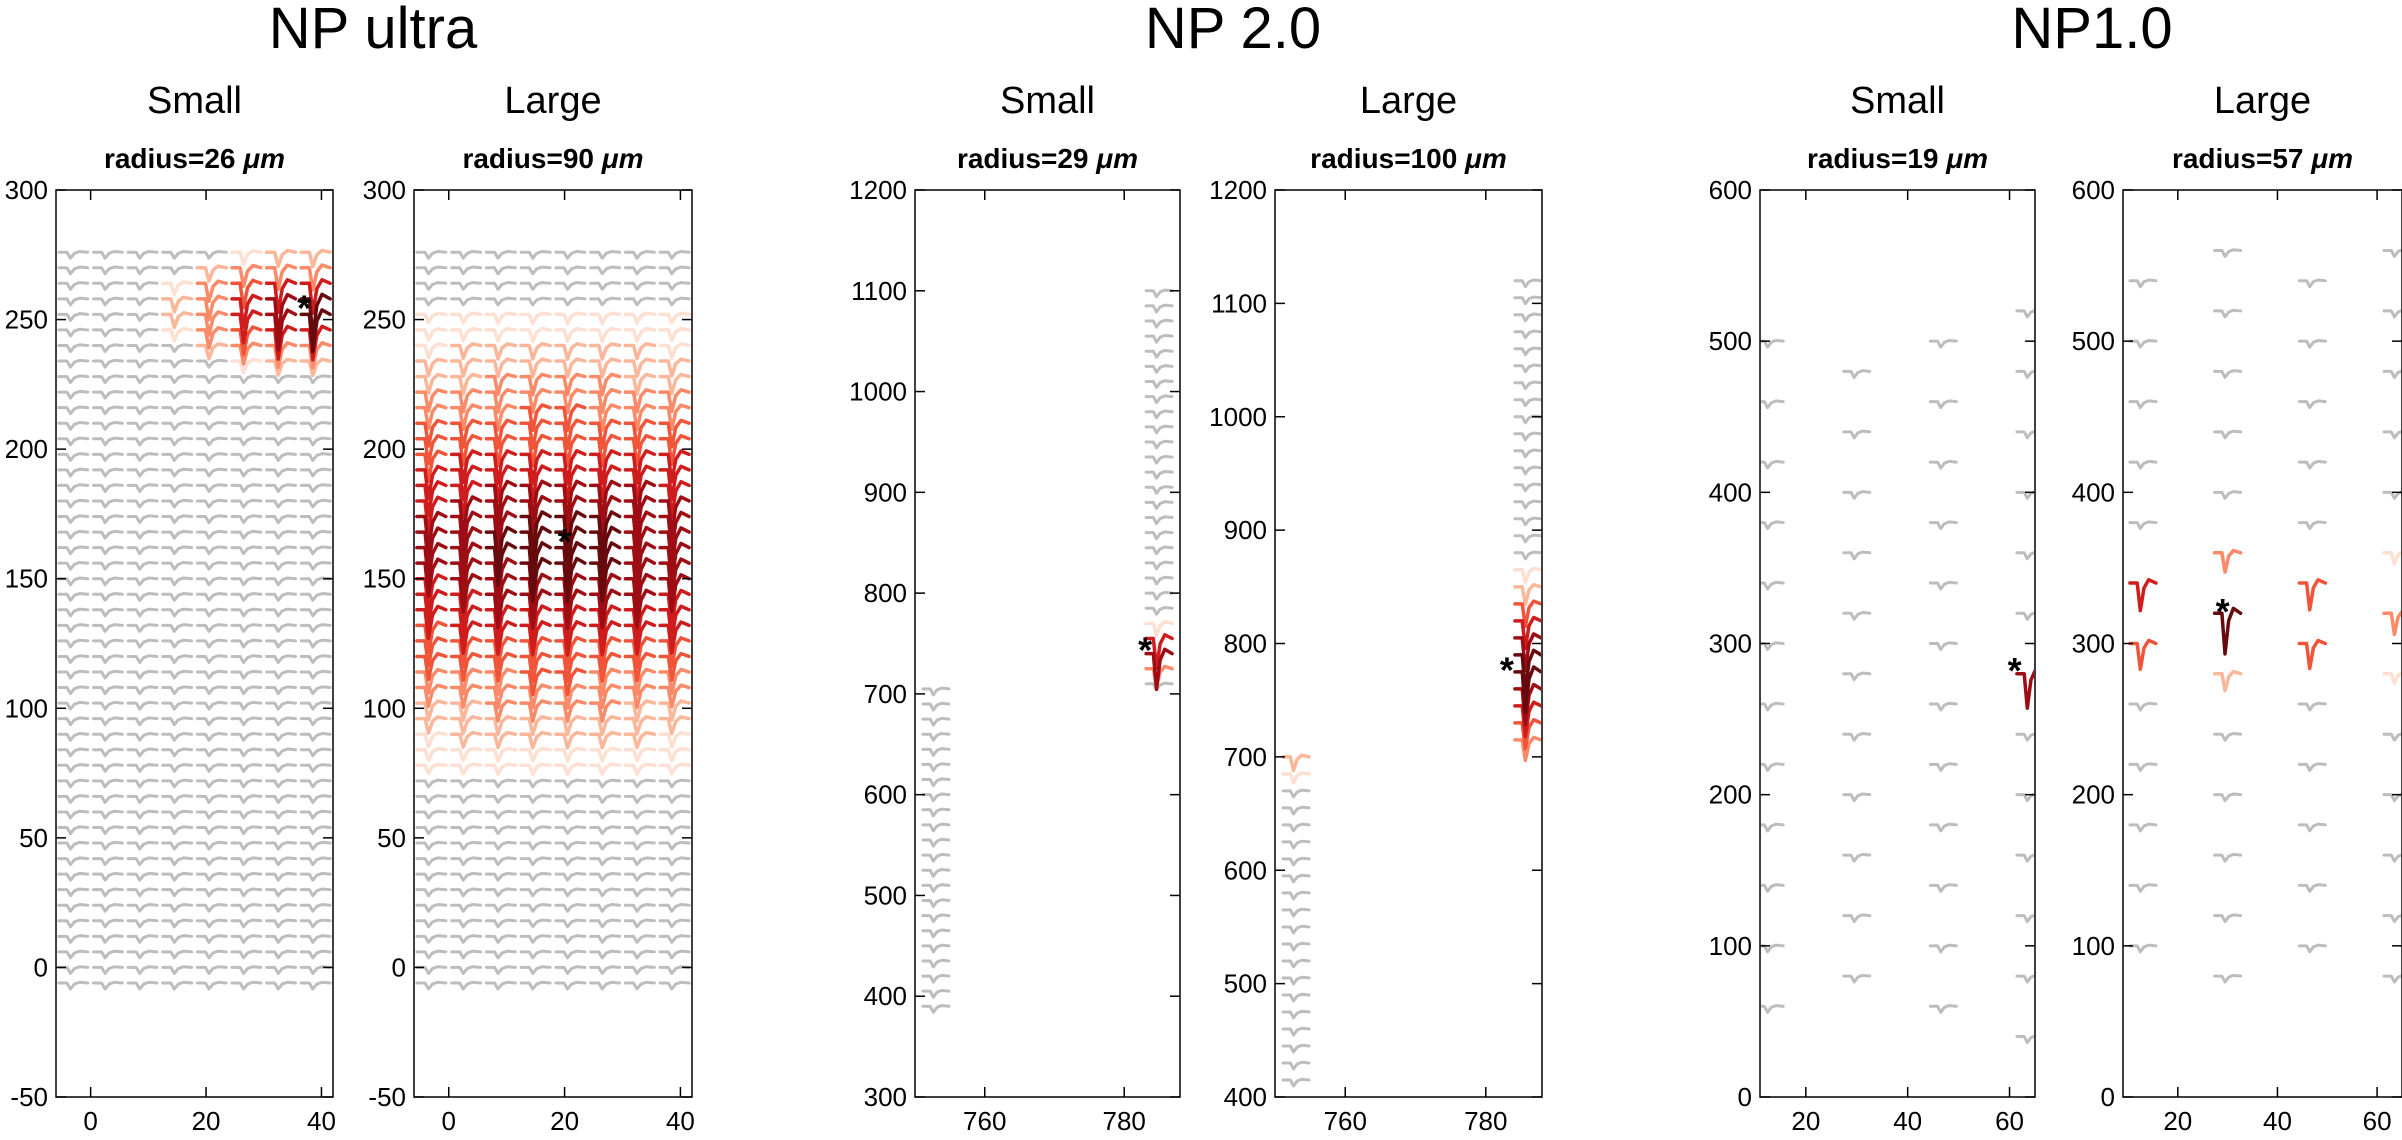 The image size is (2402, 1140). Describe the element at coordinates (90, 1121) in the screenshot. I see `x-tick-label: 0` at that location.